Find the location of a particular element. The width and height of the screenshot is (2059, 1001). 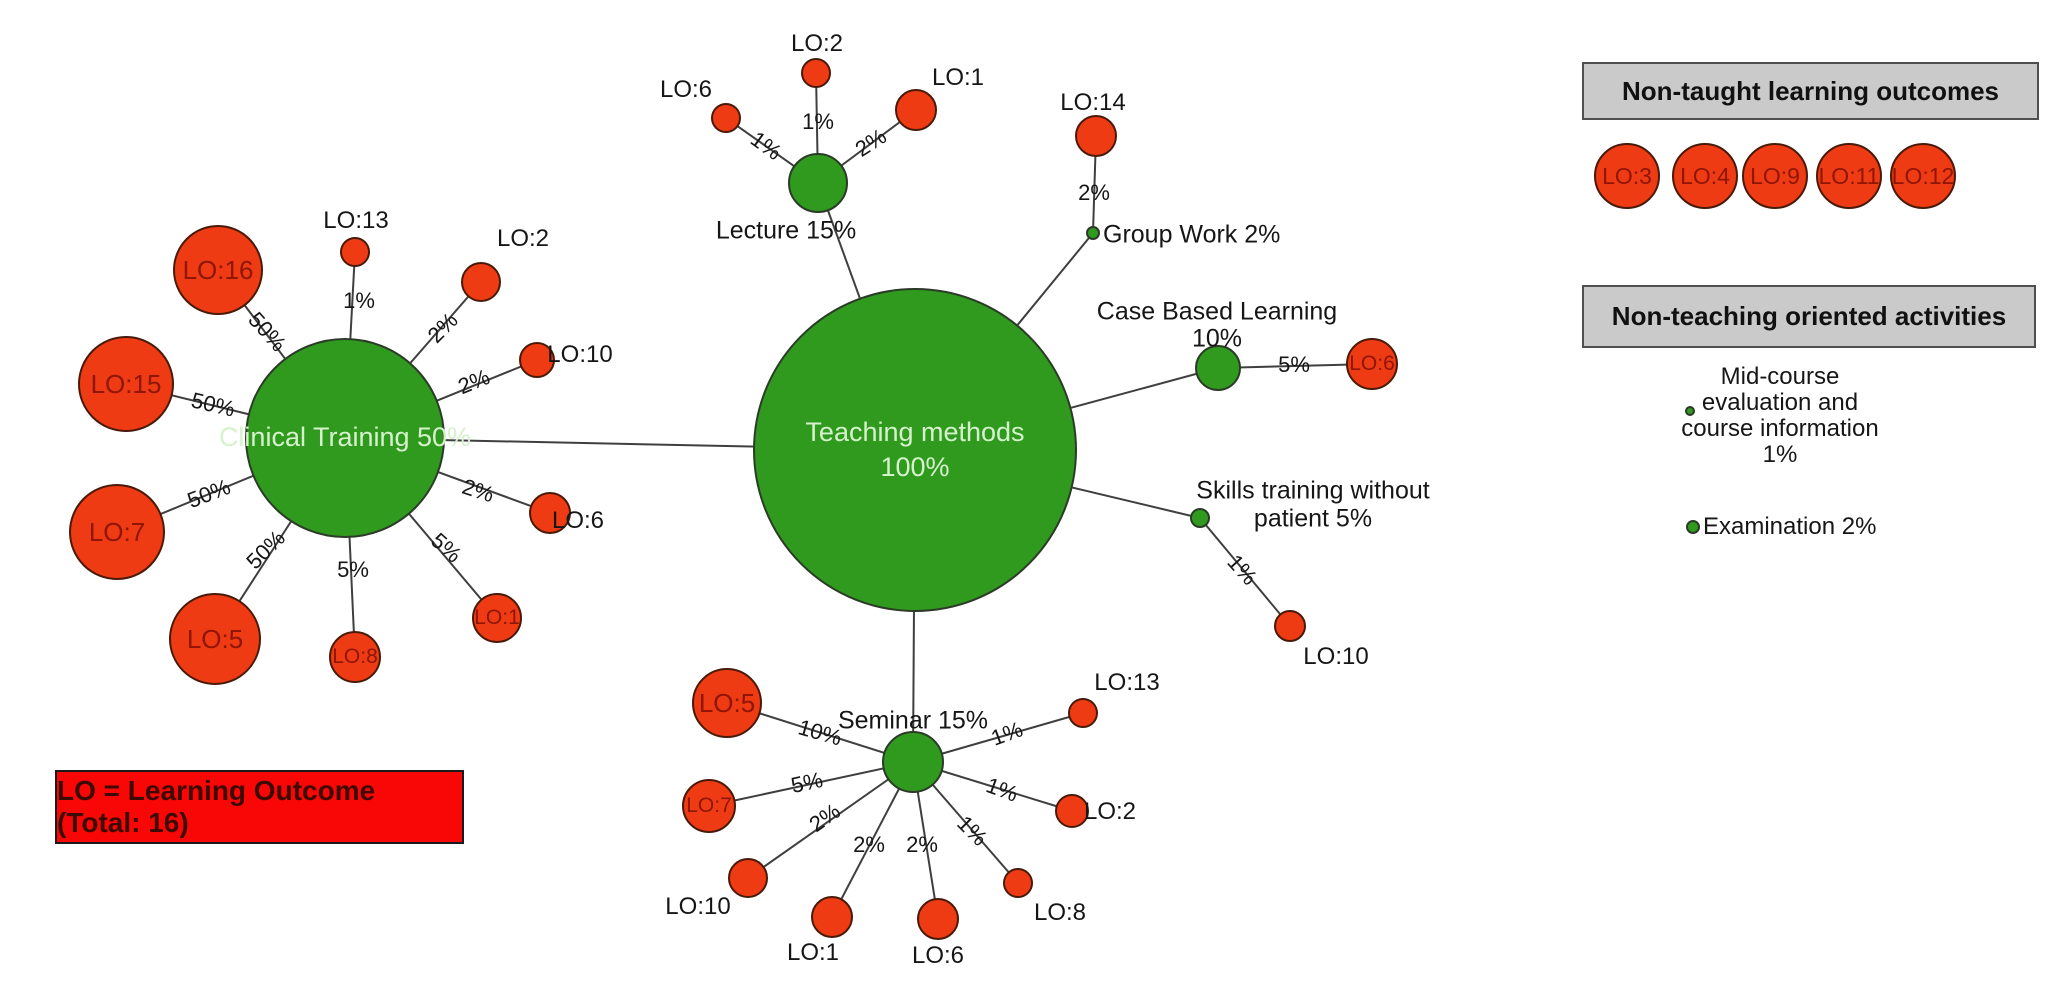

node-seminar-lo10 is located at coordinates (748, 878).